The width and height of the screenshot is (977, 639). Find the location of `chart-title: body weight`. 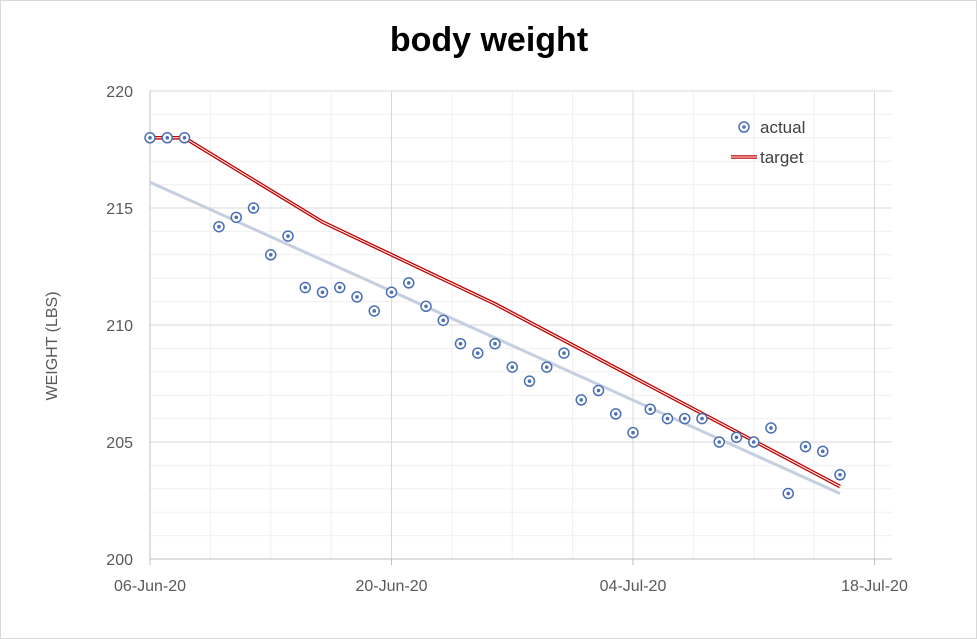

chart-title: body weight is located at coordinates (489, 40).